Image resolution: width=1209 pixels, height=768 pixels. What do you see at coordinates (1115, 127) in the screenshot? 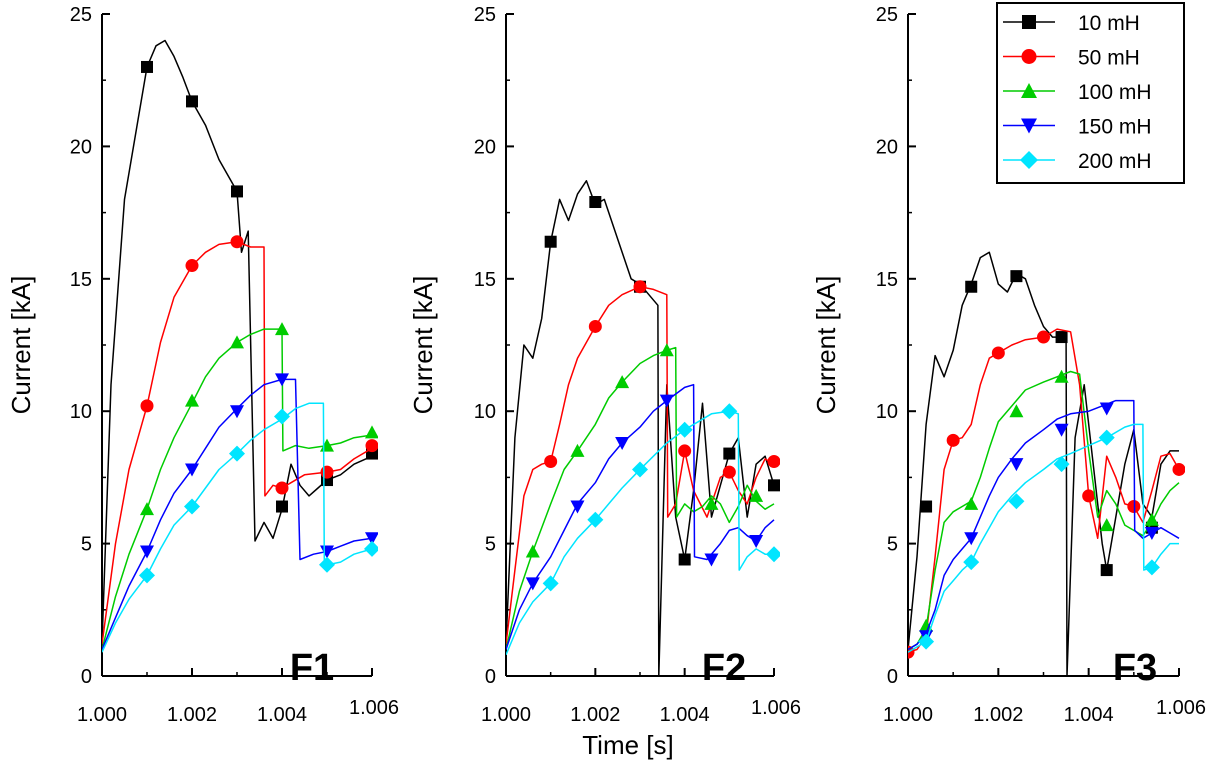
I see `legend-label: 150 mH` at bounding box center [1115, 127].